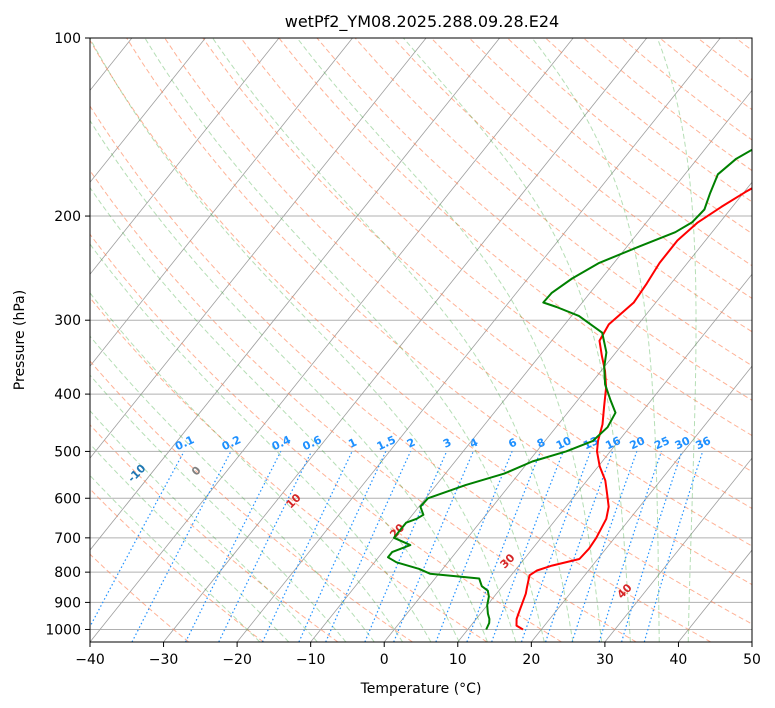  Describe the element at coordinates (605, 660) in the screenshot. I see `x-tick-label: 30` at that location.